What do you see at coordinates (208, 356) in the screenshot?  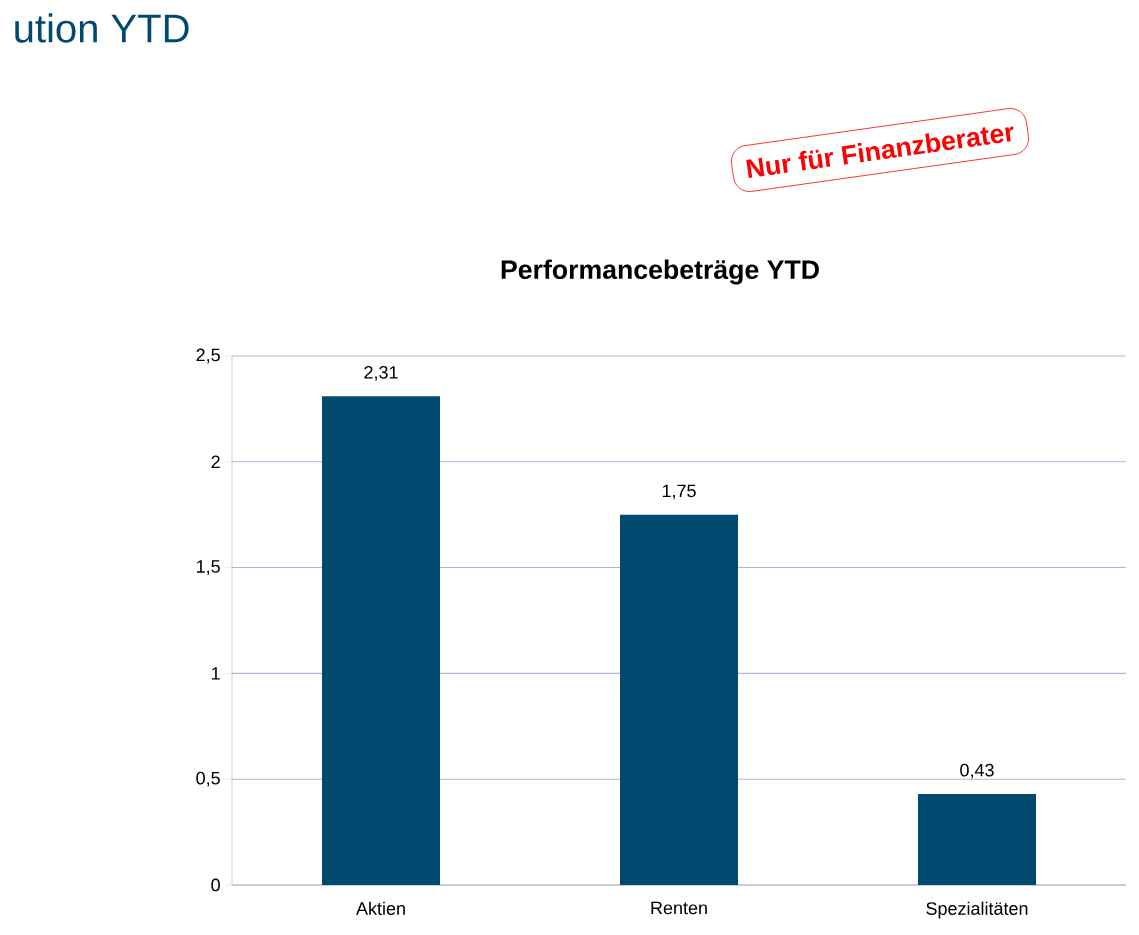 I see `y-tick-label: 2,5` at bounding box center [208, 356].